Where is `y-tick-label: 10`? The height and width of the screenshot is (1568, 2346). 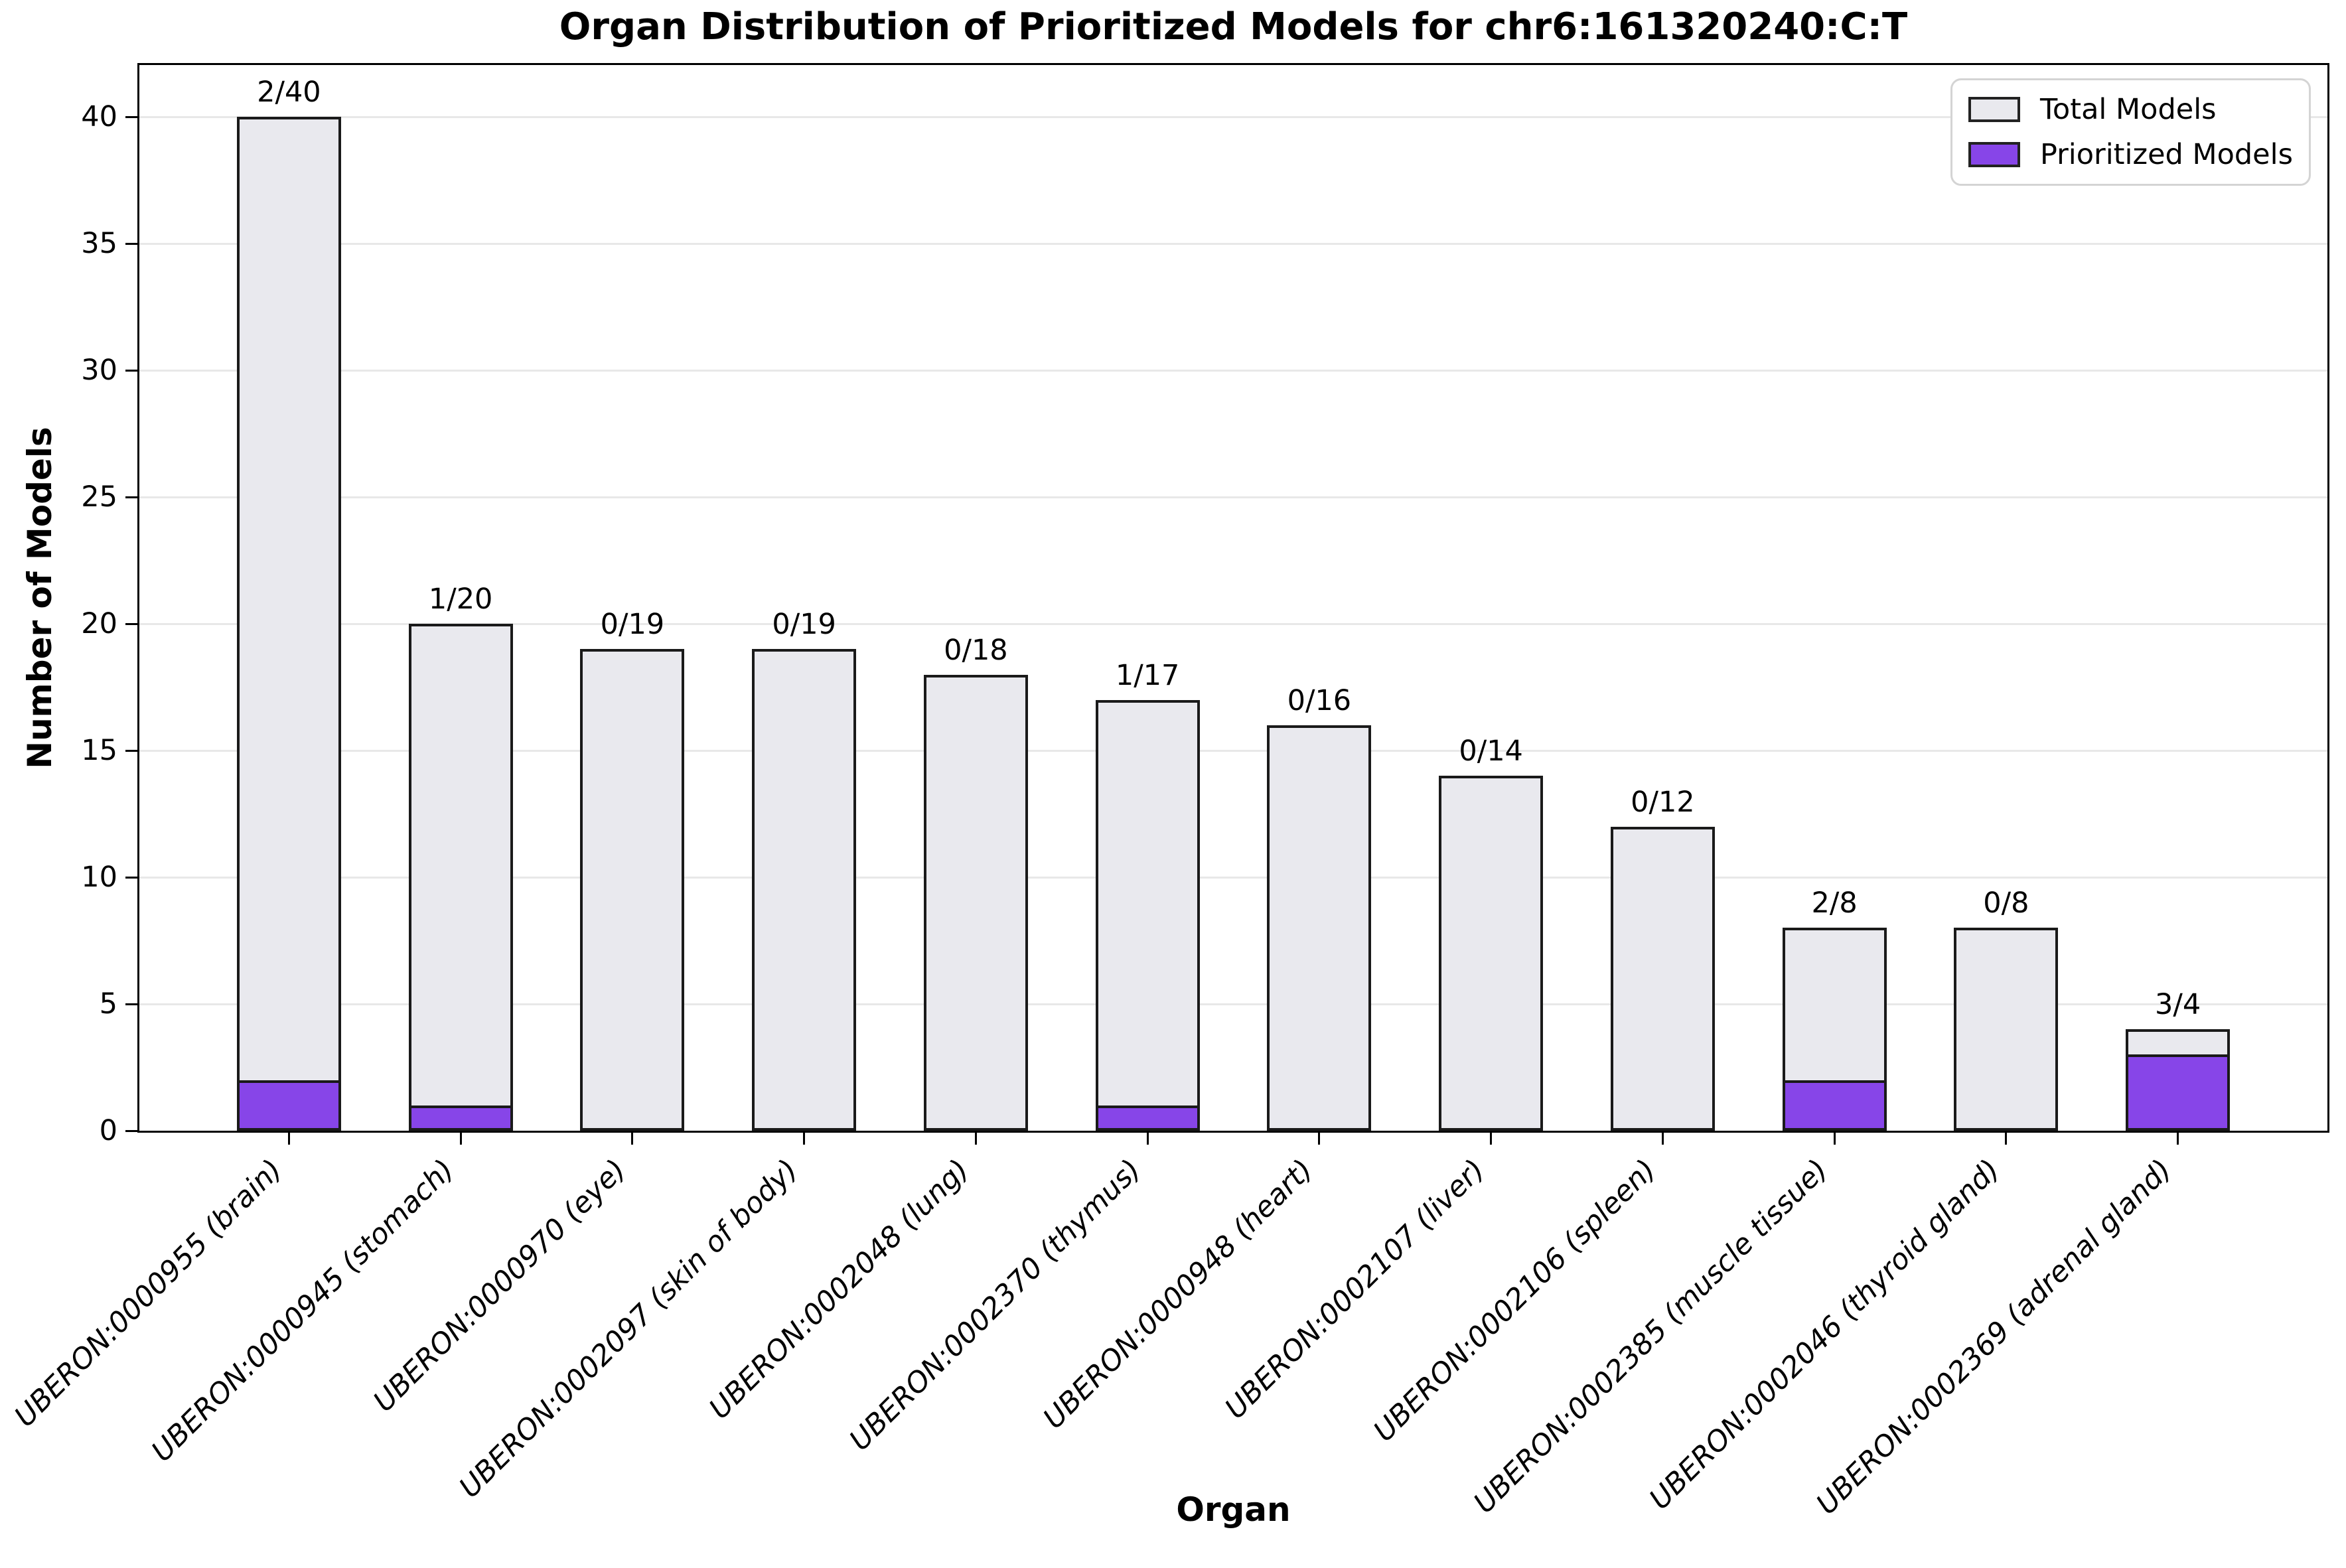
y-tick-label: 10 is located at coordinates (99, 877).